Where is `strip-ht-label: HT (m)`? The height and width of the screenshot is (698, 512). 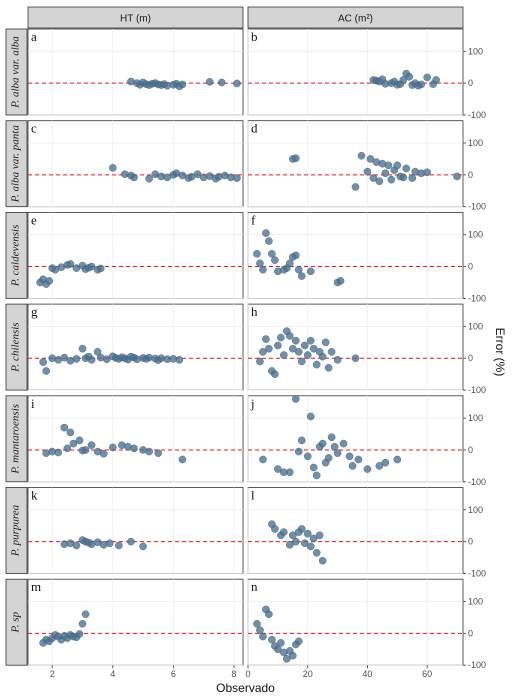 strip-ht-label: HT (m) is located at coordinates (135, 19).